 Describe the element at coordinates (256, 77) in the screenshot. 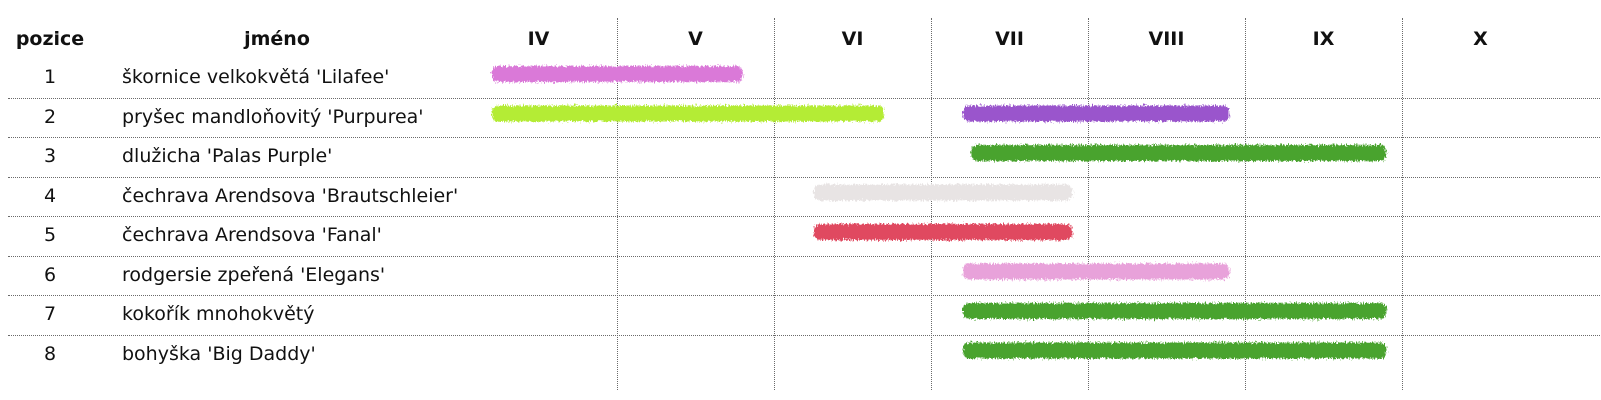

I see `row-name: škornice velkokvětá 'Lilafee'` at that location.